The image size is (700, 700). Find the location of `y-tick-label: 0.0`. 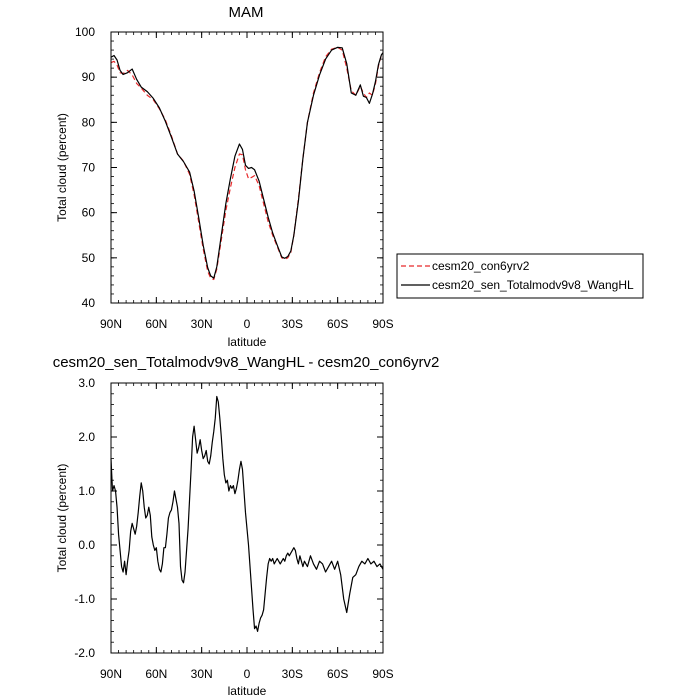

y-tick-label: 0.0 is located at coordinates (86, 545).